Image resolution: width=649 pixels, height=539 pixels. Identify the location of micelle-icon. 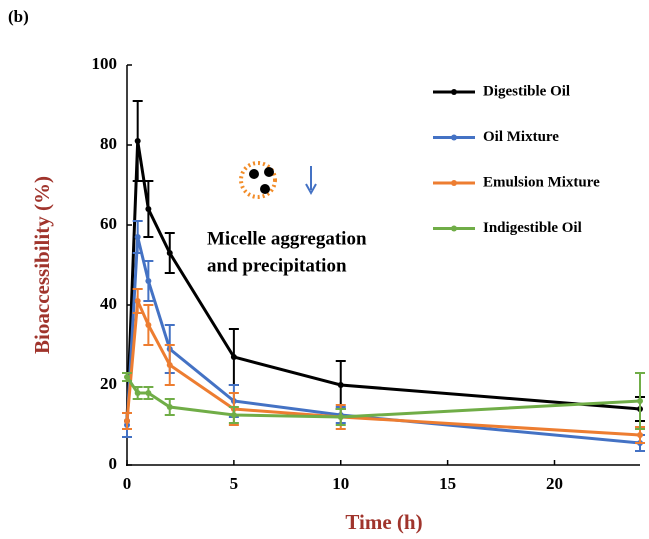
(258, 180).